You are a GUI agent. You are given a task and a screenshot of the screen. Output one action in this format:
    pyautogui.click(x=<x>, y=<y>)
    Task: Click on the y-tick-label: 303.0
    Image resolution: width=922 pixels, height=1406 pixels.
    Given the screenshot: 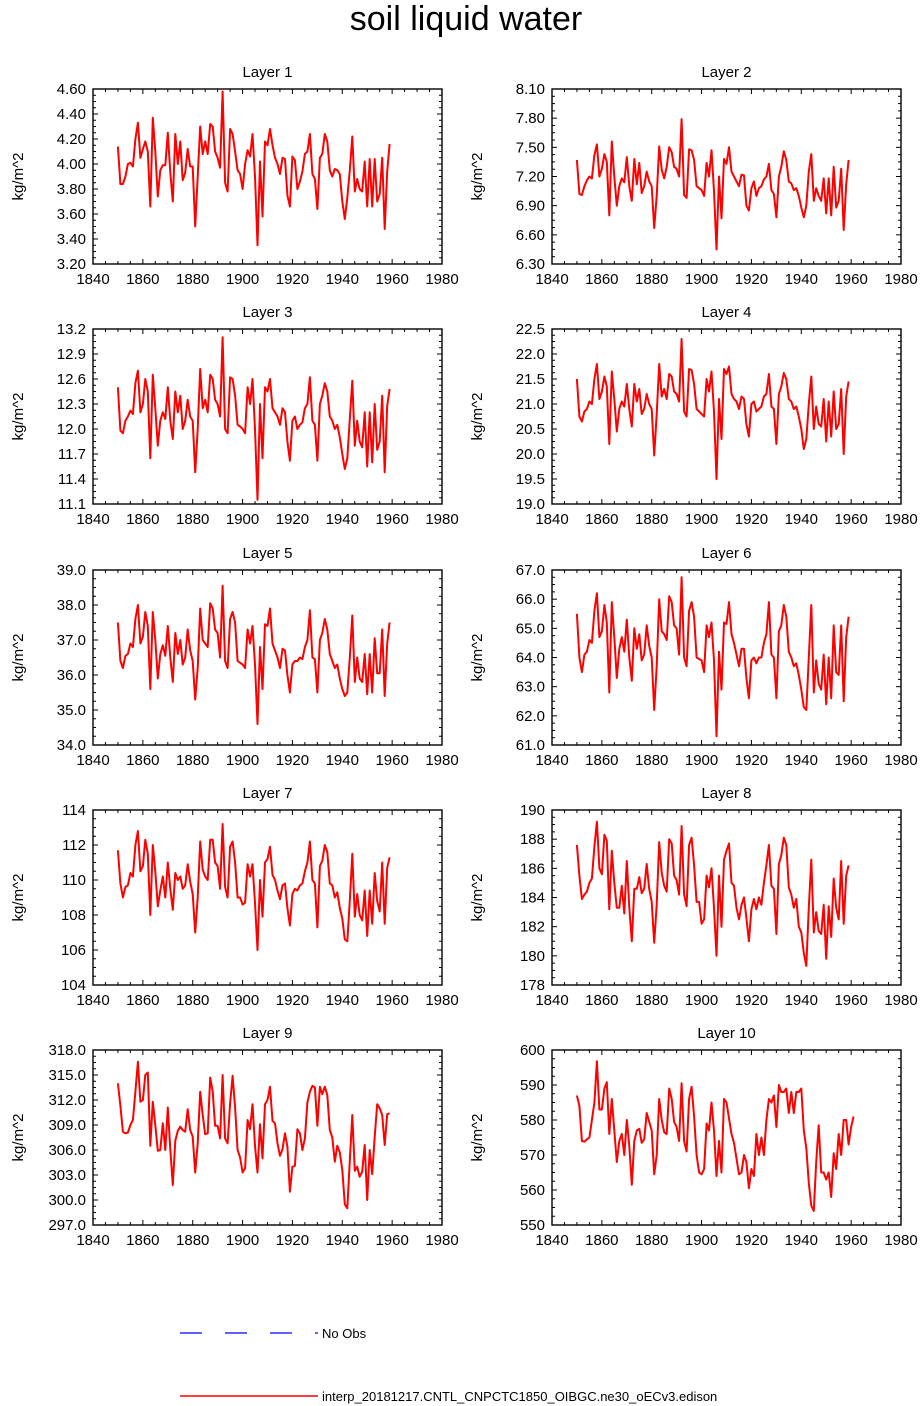 What is the action you would take?
    pyautogui.click(x=67, y=1175)
    